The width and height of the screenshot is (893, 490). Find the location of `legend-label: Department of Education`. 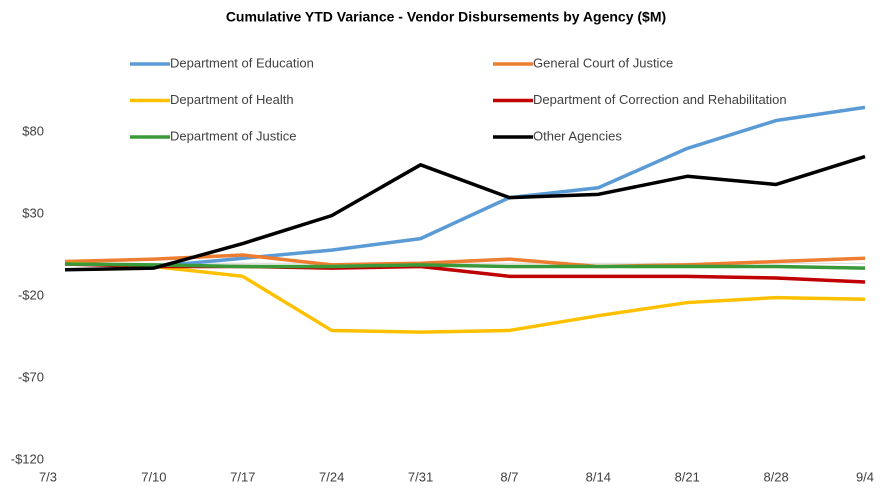

legend-label: Department of Education is located at coordinates (242, 62).